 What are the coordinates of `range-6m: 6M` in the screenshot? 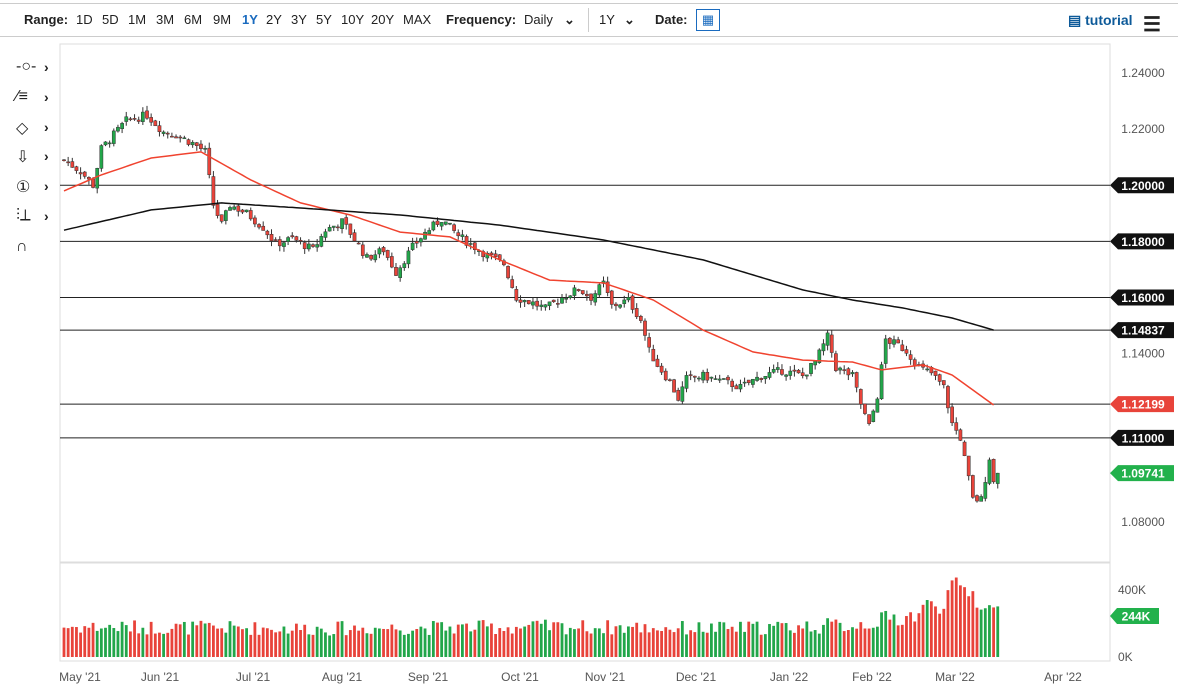 It's located at (193, 19).